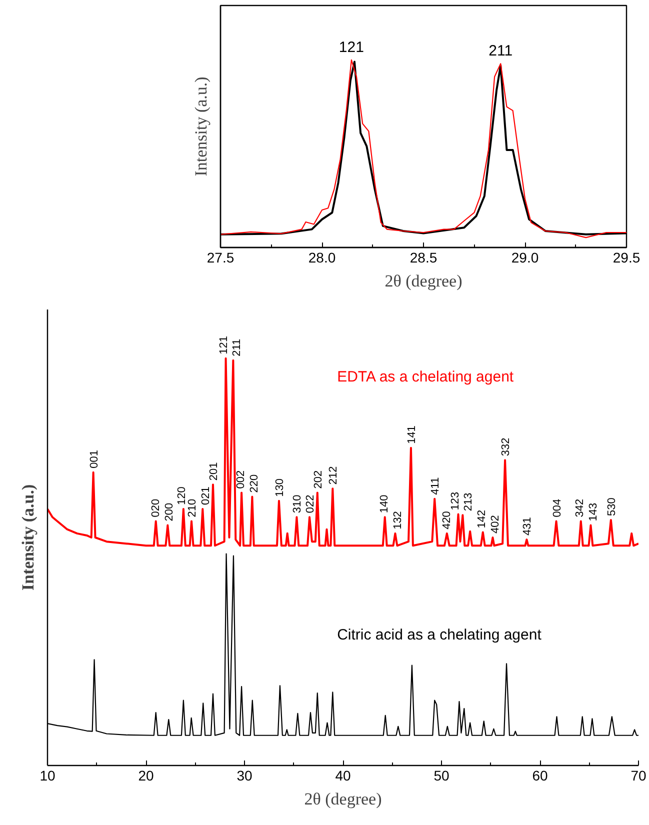 This screenshot has height=825, width=649. I want to click on annotation: 022, so click(310, 504).